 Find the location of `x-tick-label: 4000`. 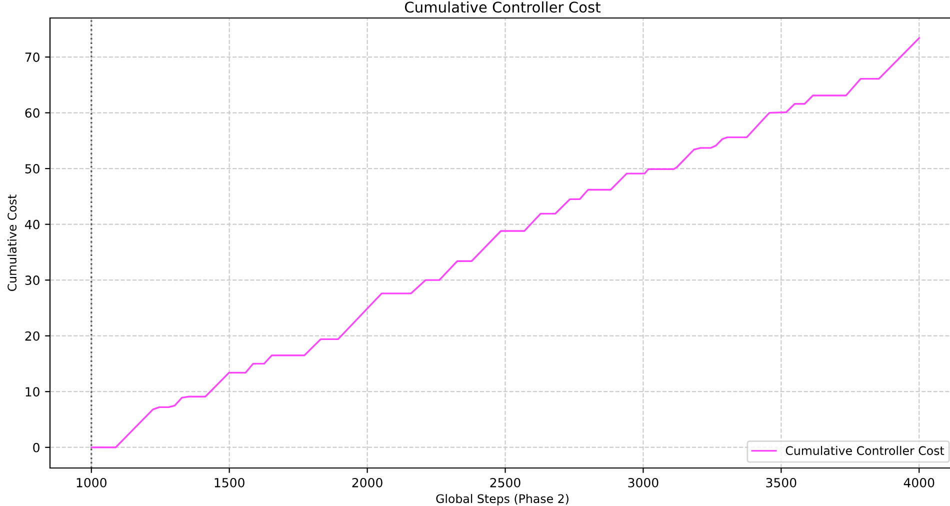

x-tick-label: 4000 is located at coordinates (919, 483).